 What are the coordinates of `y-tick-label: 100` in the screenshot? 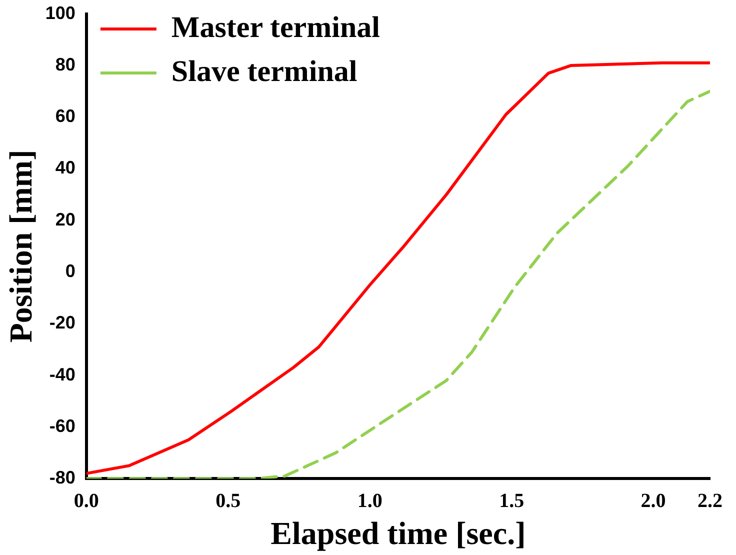 It's located at (60, 12).